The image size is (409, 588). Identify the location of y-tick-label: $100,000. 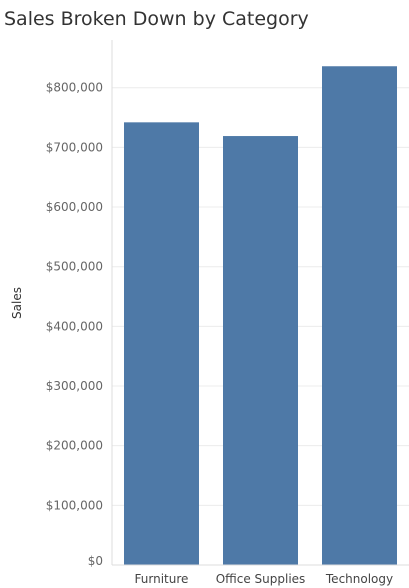
(74, 505).